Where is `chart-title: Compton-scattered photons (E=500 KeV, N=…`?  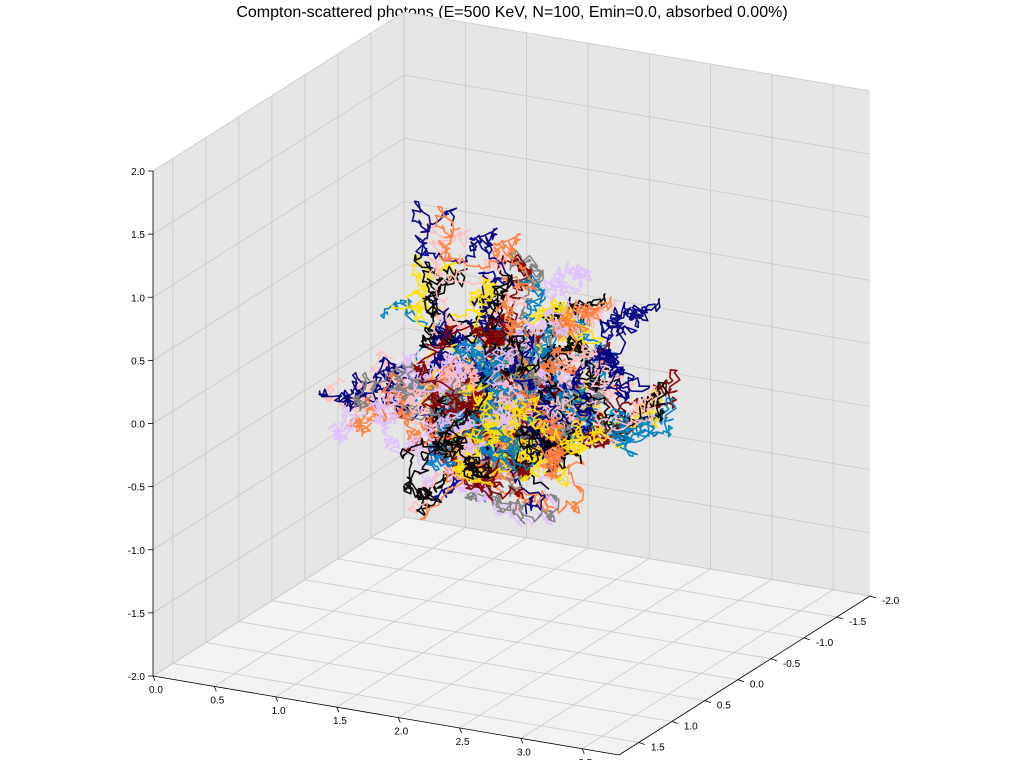
chart-title: Compton-scattered photons (E=500 KeV, N=… is located at coordinates (512, 12).